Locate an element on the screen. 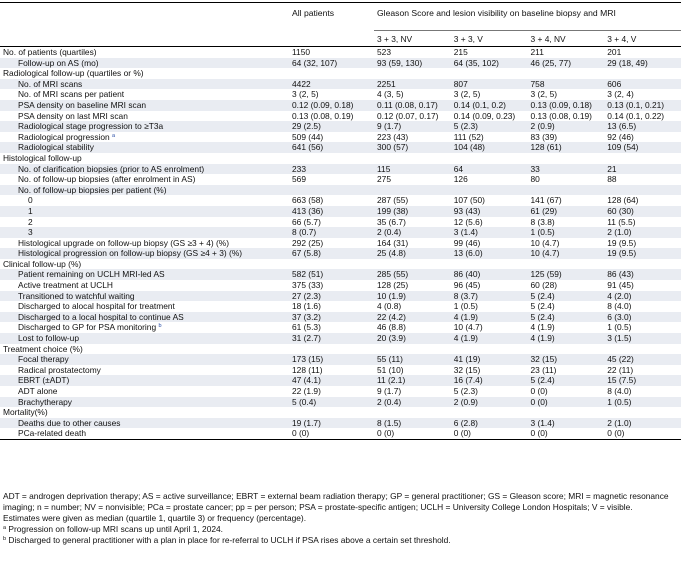 The width and height of the screenshot is (682, 571). cell-group-3: 1 (0.5) is located at coordinates (566, 232).